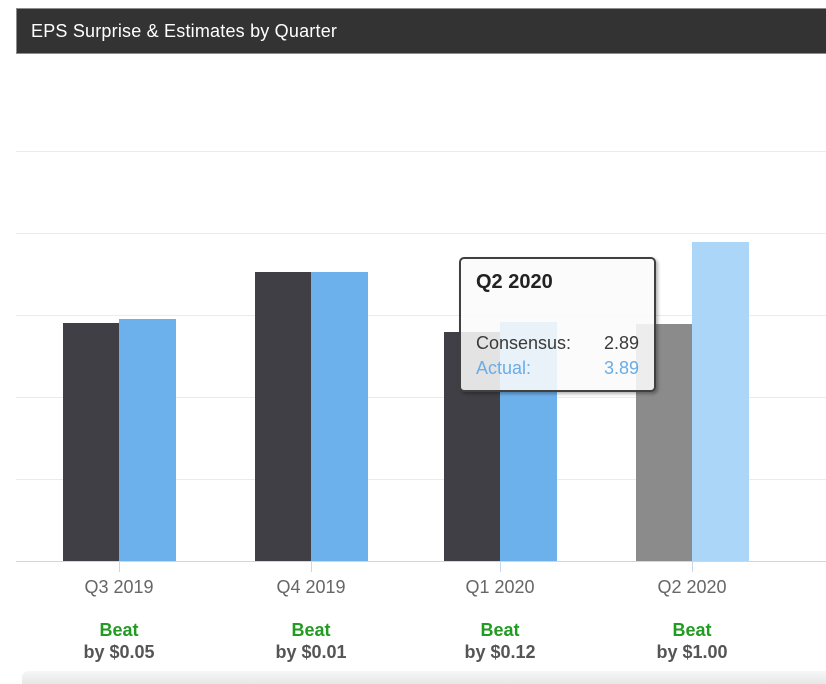 The image size is (826, 684). I want to click on tooltip-consensus-value: 2.89, so click(621, 343).